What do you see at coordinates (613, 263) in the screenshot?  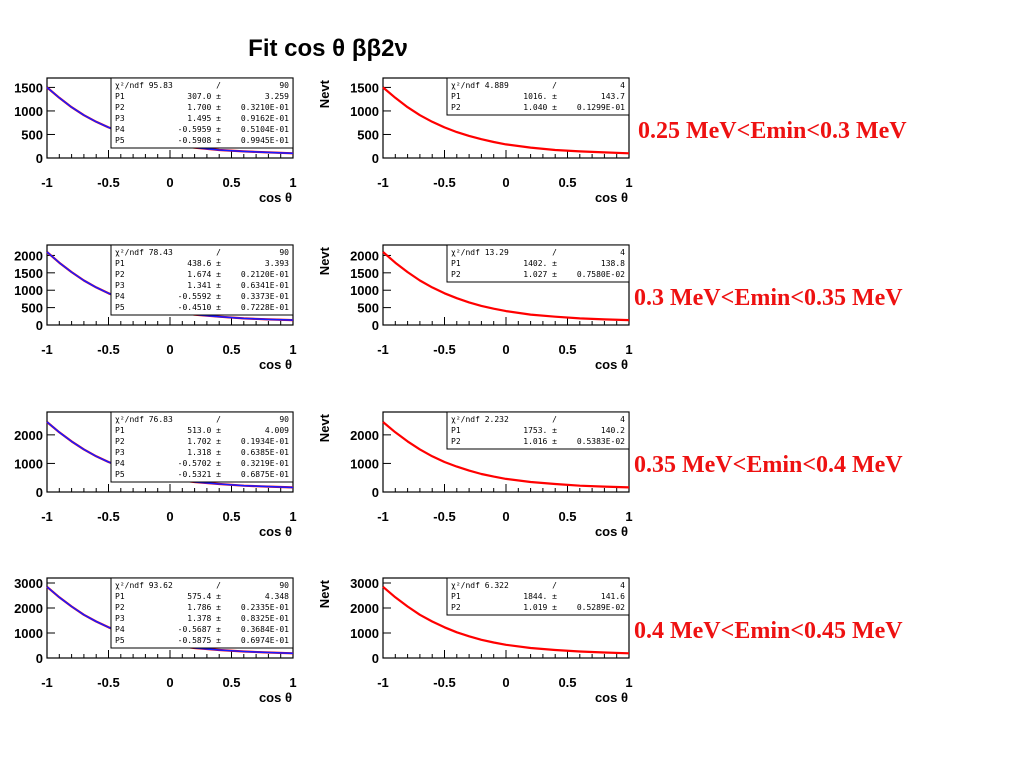 I see `stats-error: 138.8` at bounding box center [613, 263].